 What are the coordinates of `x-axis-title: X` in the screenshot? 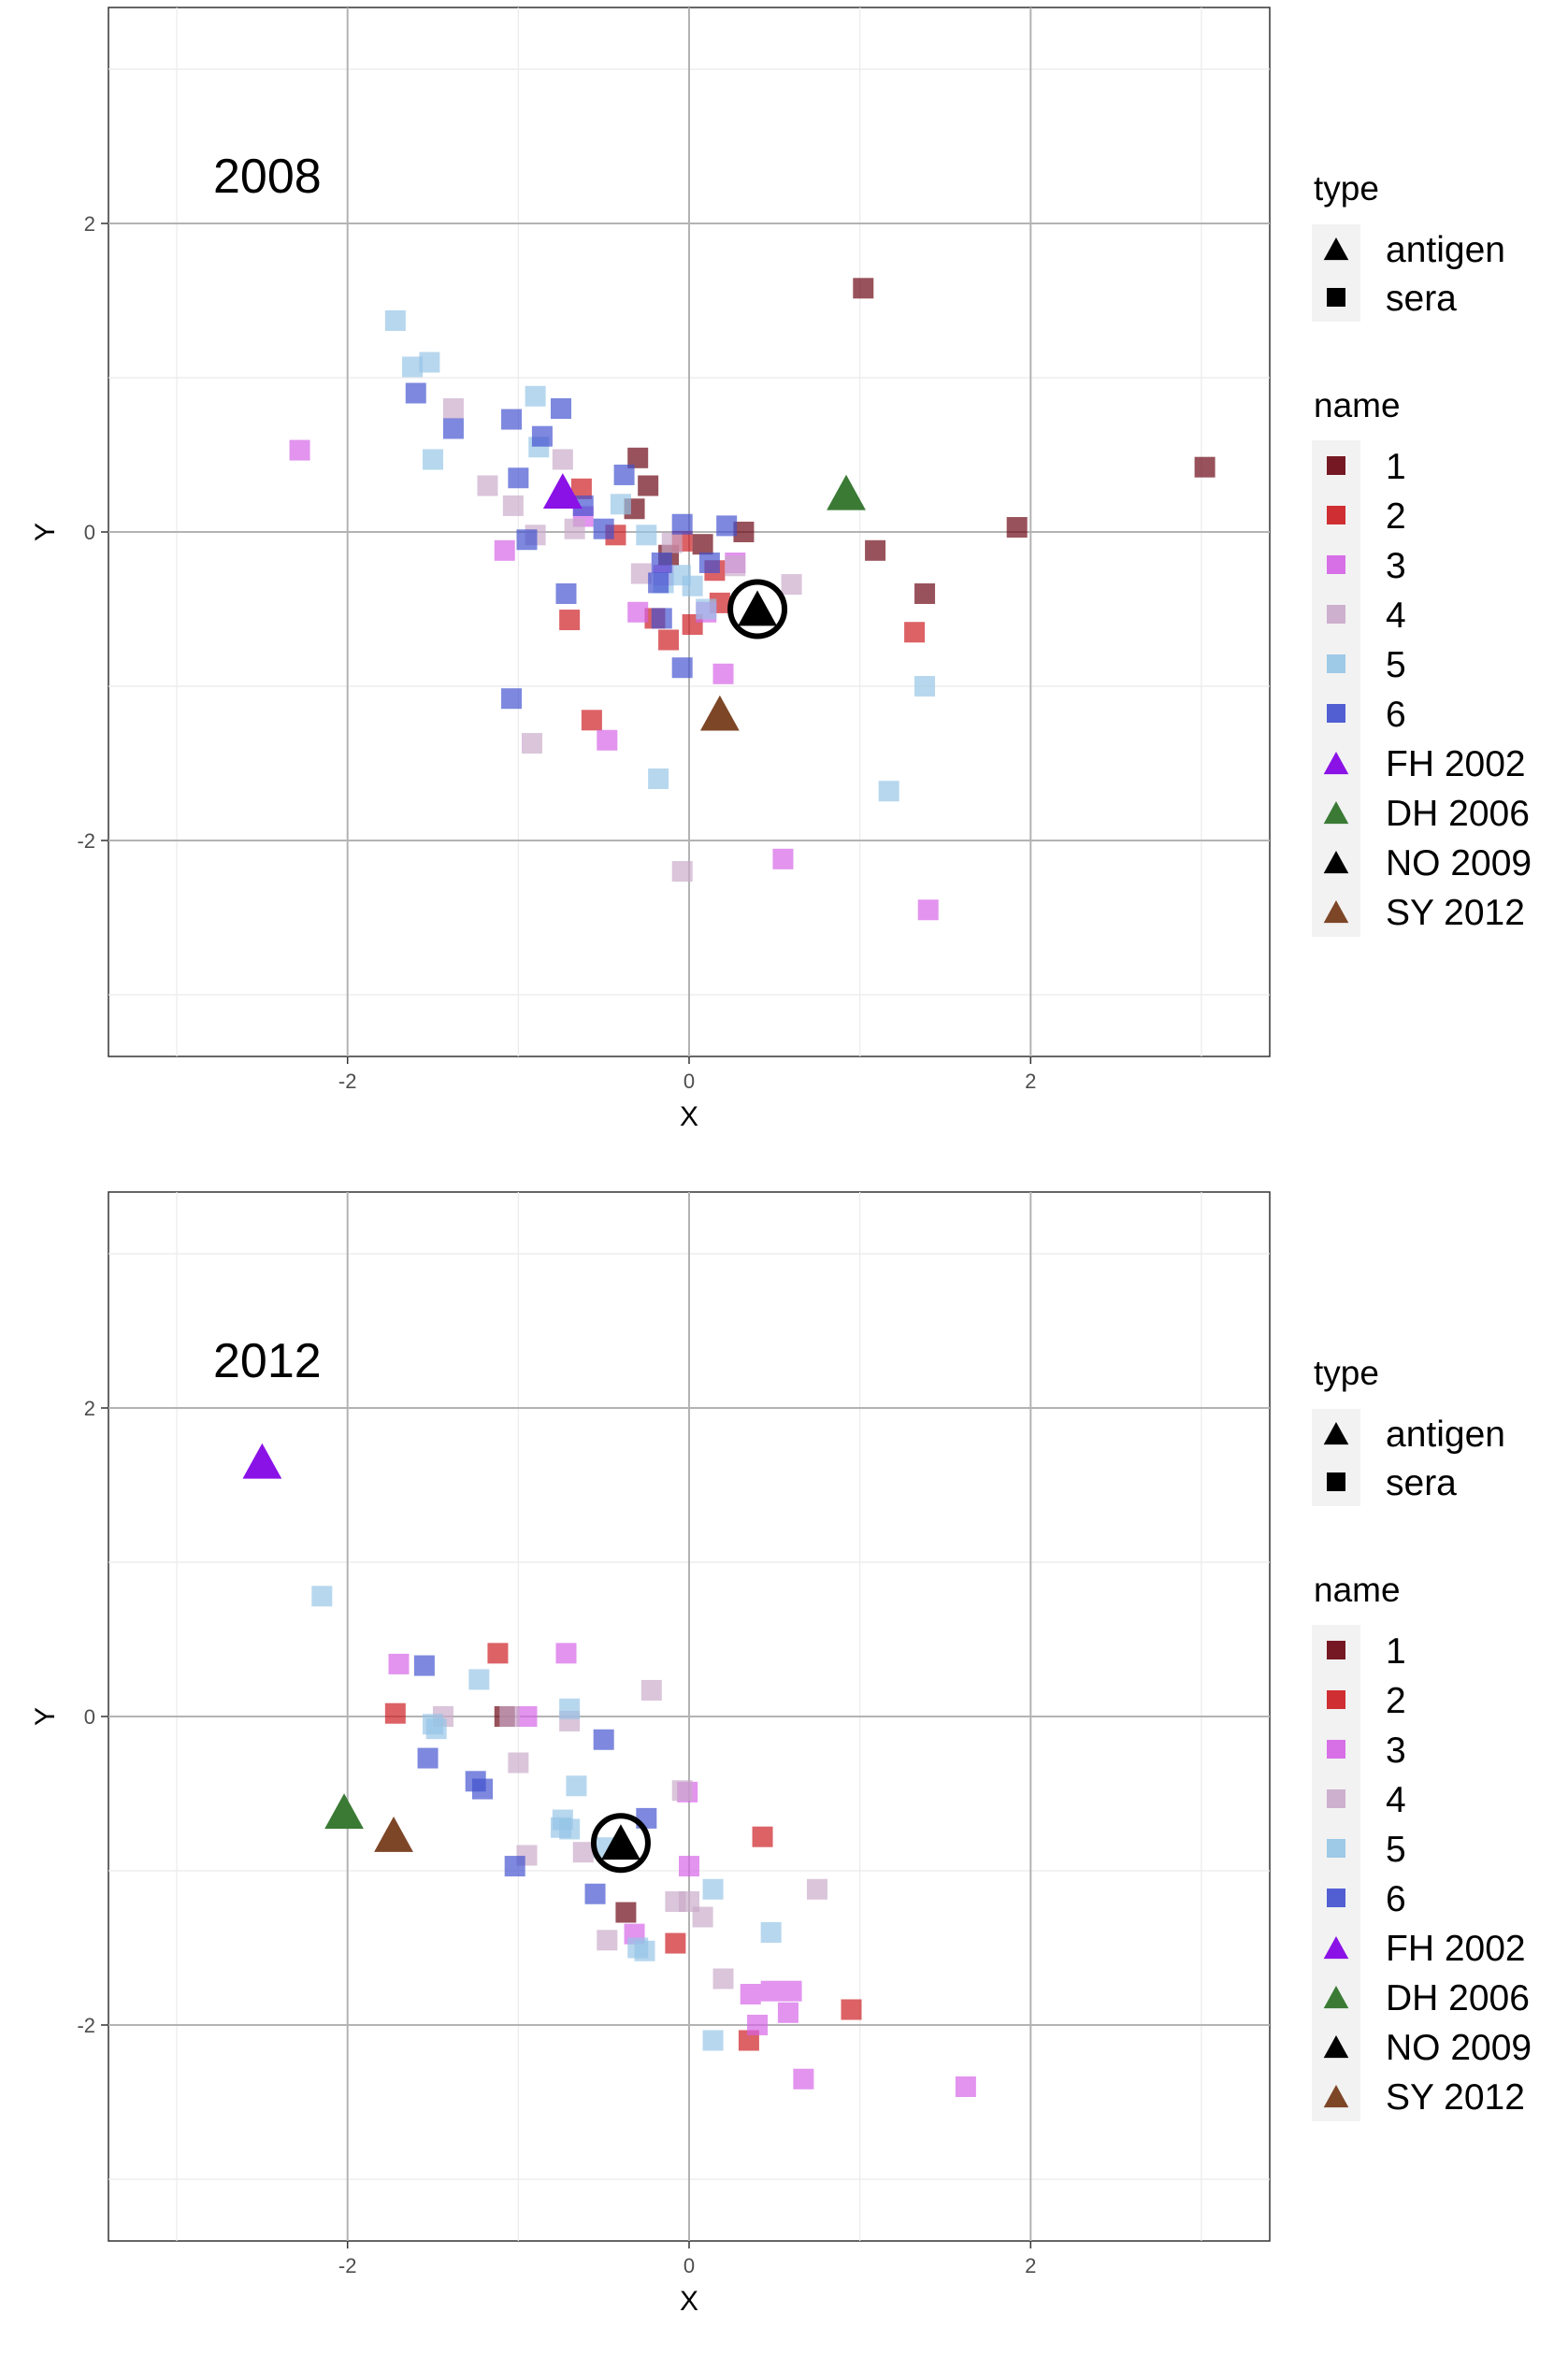 It's located at (689, 1116).